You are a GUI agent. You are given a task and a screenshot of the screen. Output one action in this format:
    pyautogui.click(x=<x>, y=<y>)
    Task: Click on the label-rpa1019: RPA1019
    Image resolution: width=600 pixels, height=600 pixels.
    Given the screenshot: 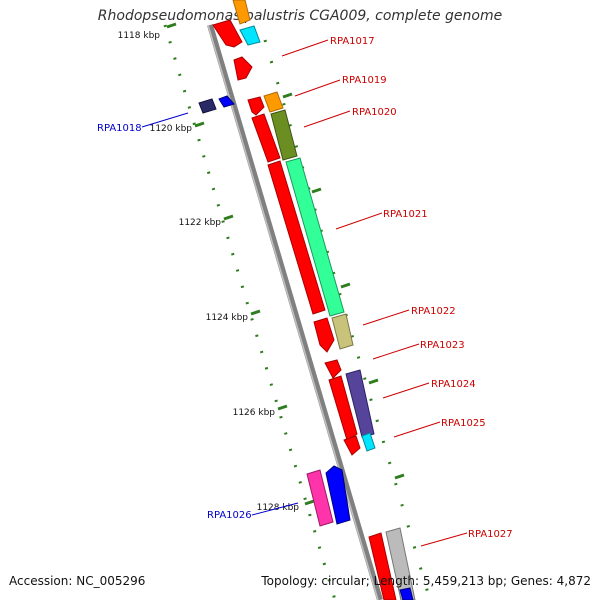 What is the action you would take?
    pyautogui.click(x=364, y=80)
    